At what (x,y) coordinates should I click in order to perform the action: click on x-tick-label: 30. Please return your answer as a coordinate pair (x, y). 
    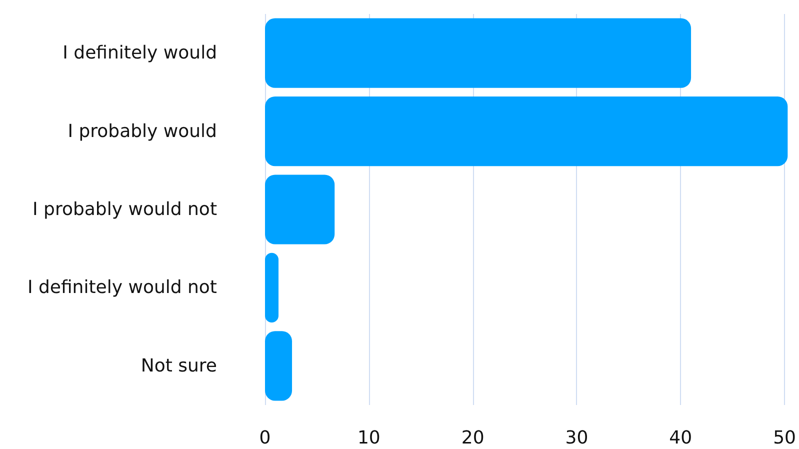
    Looking at the image, I should click on (576, 438).